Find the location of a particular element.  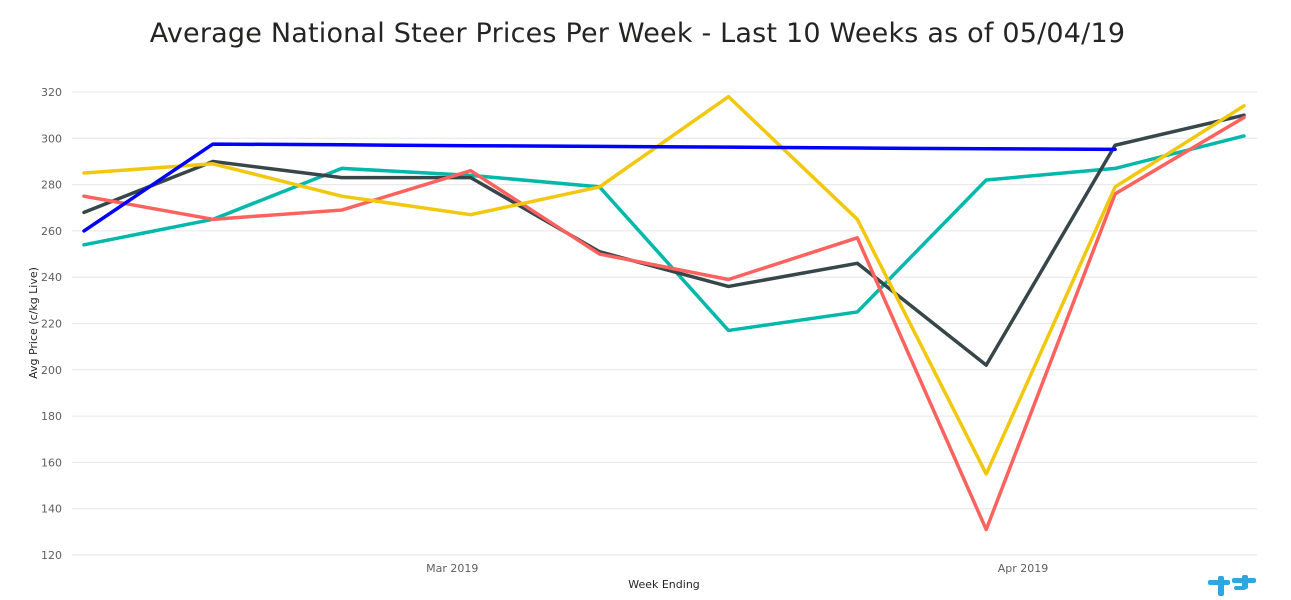

cattle-logo-icon is located at coordinates (1232, 585).